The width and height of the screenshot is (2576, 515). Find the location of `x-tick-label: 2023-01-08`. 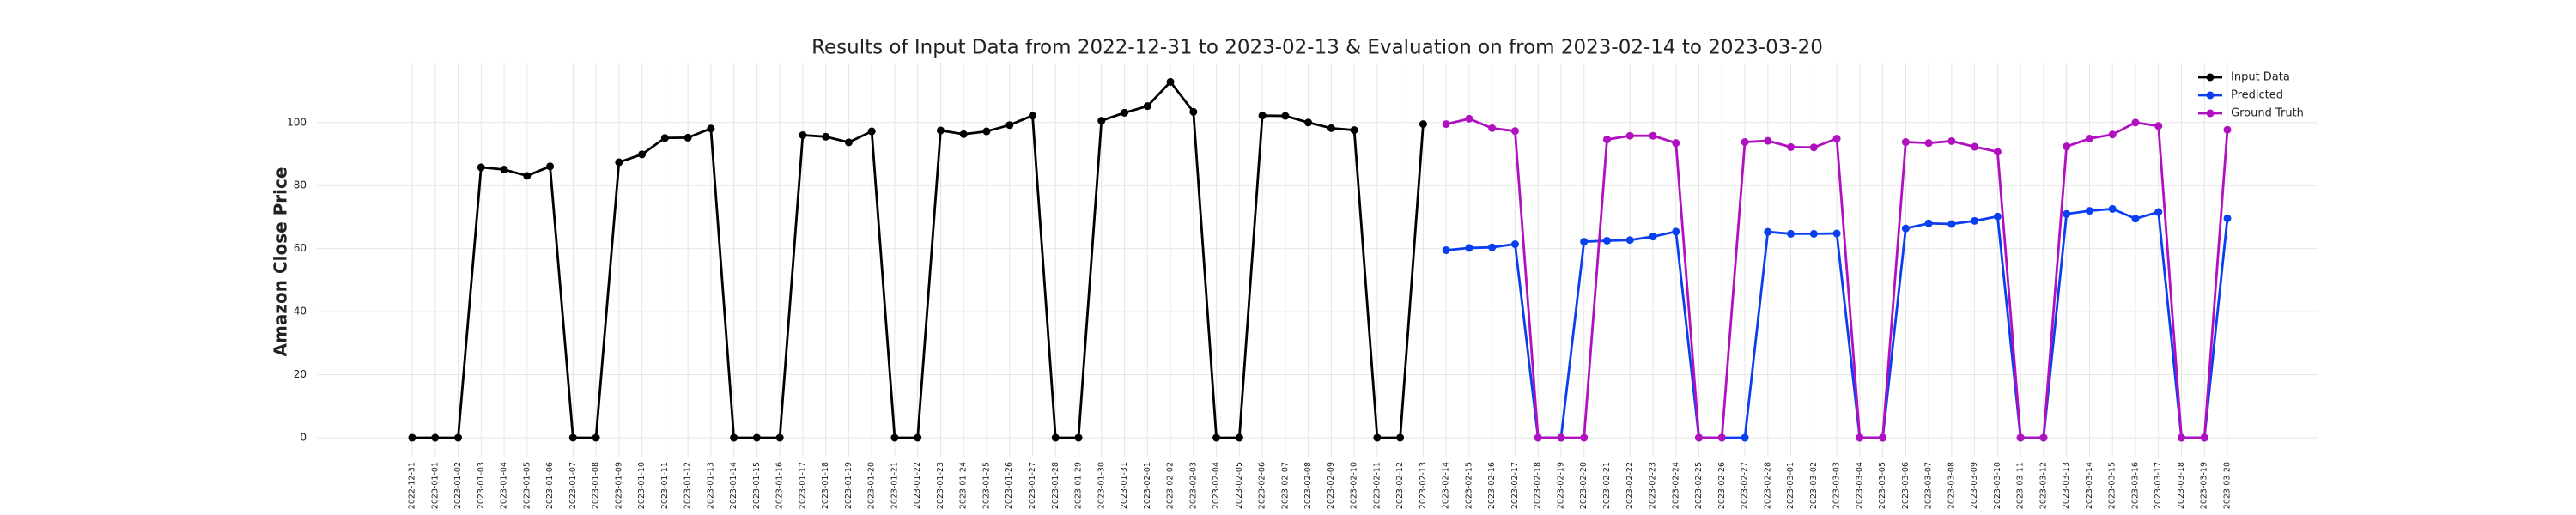

x-tick-label: 2023-01-08 is located at coordinates (596, 485).